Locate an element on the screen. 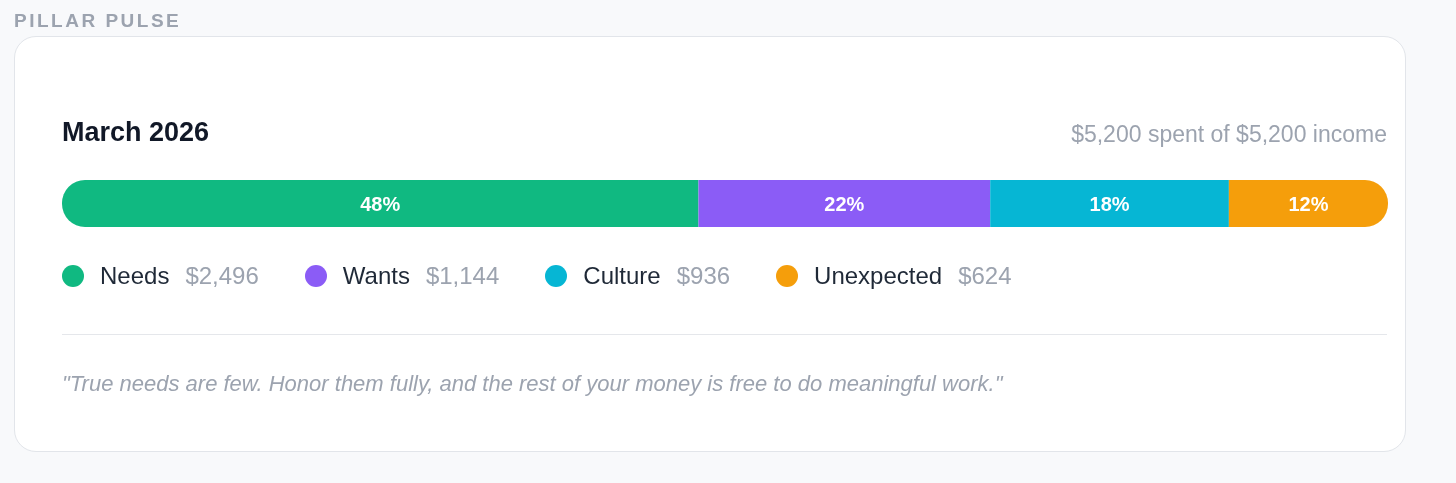 This screenshot has width=1456, height=483. text: $1,144 is located at coordinates (462, 276).